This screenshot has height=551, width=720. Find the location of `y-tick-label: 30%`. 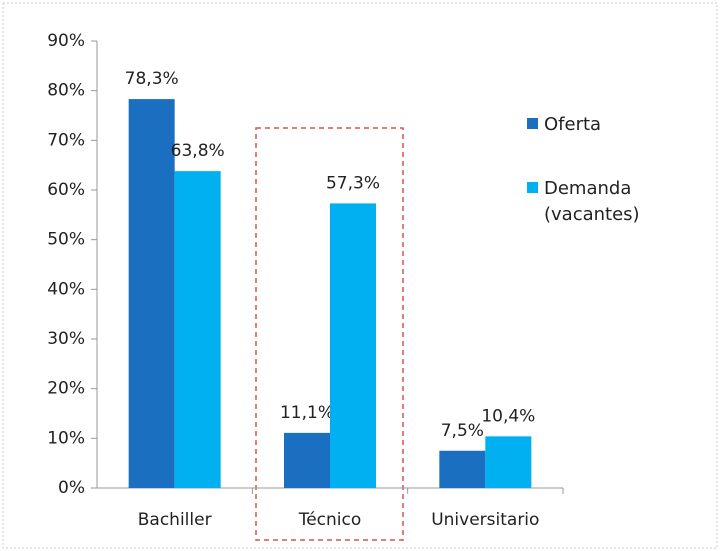

y-tick-label: 30% is located at coordinates (66, 339).